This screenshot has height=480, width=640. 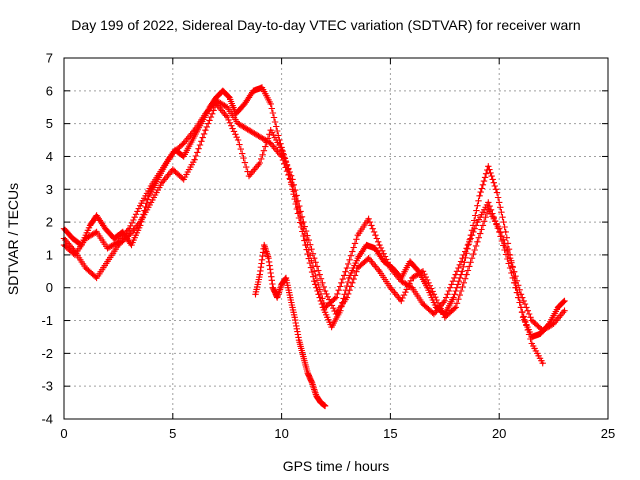 What do you see at coordinates (63, 433) in the screenshot?
I see `x-tick-label: 0` at bounding box center [63, 433].